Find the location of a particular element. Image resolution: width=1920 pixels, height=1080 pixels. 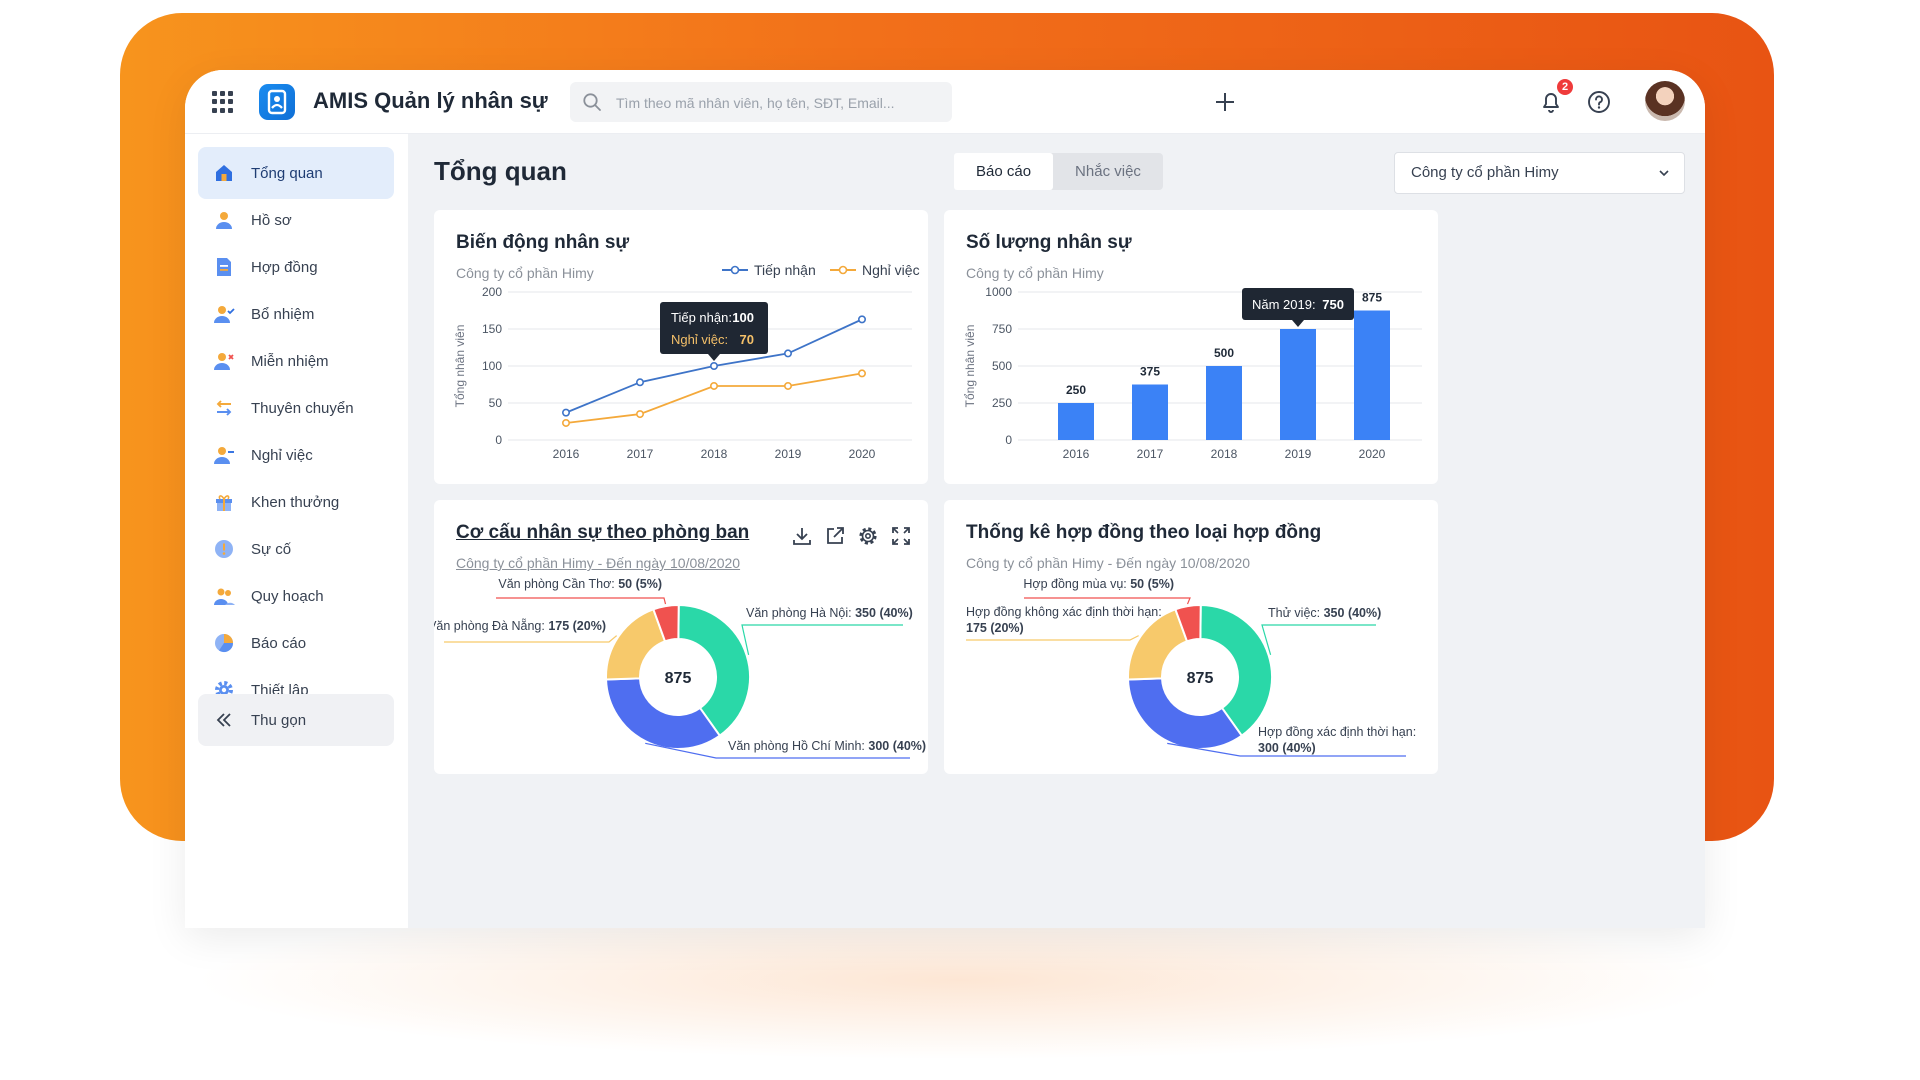

slice-name: Hợp đồng không xác định thời hạn: is located at coordinates (1065, 612).